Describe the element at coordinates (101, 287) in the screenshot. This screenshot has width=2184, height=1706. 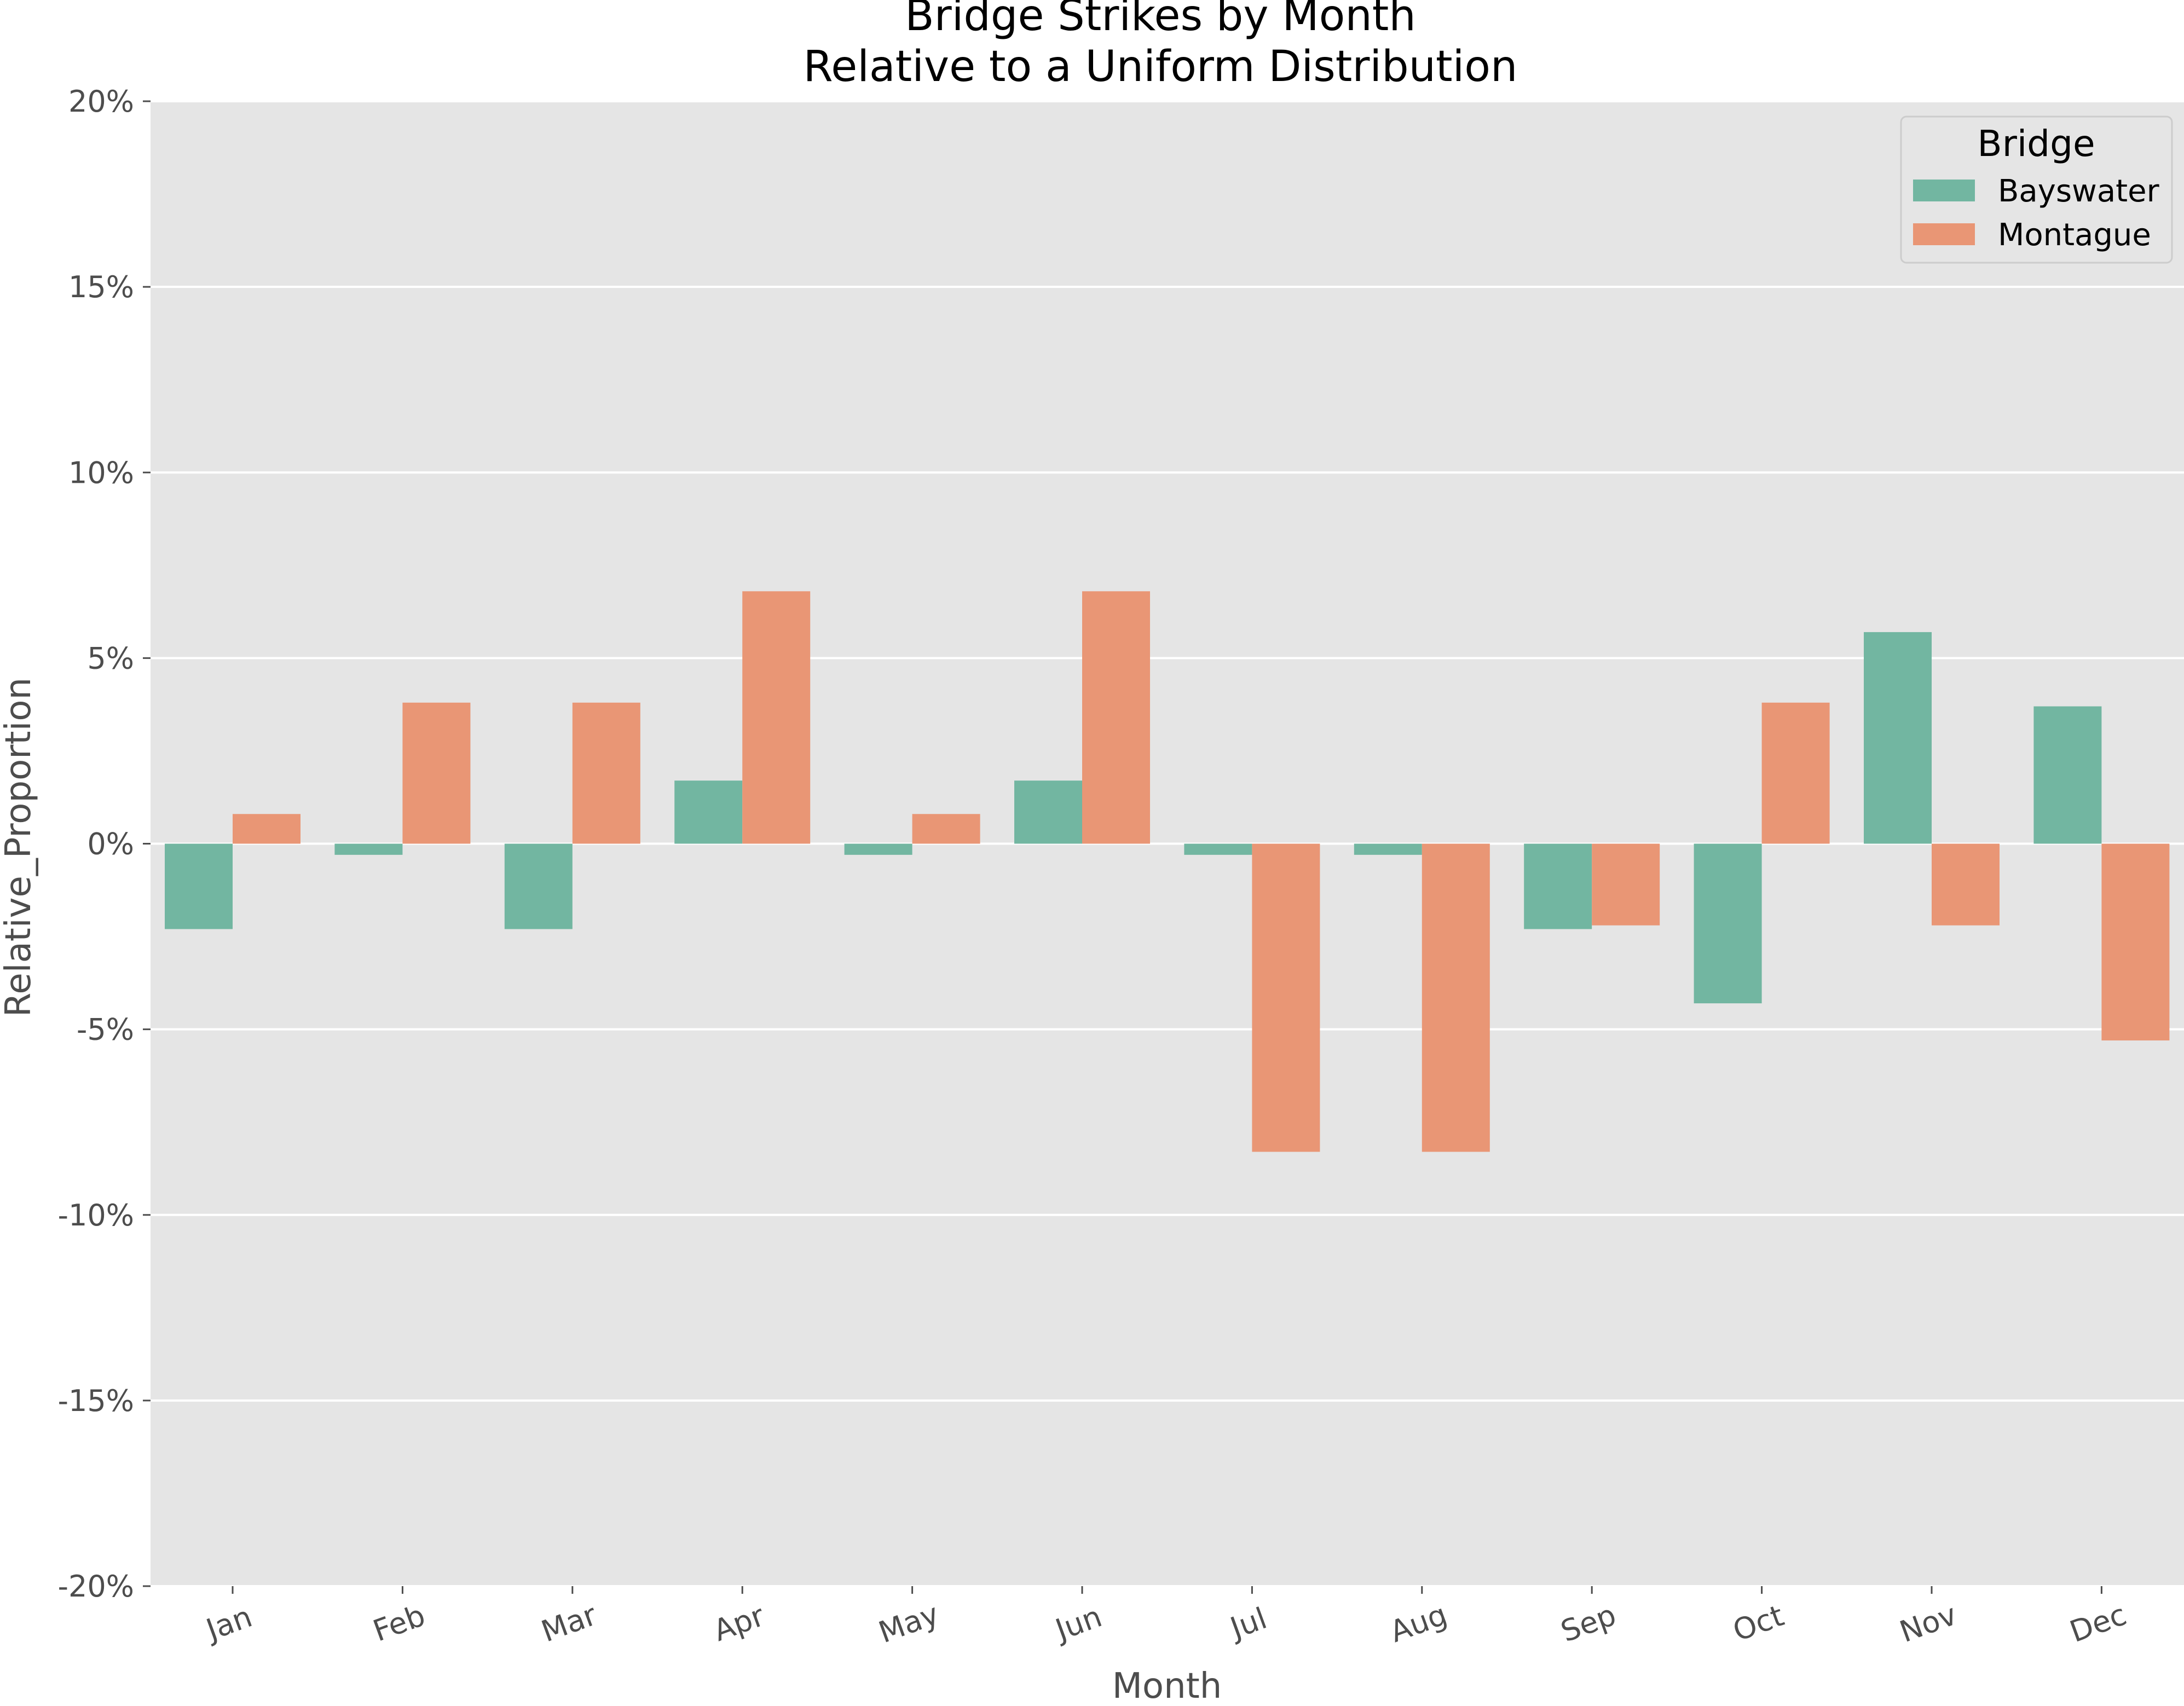
I see `y-tick-label: 15%` at that location.